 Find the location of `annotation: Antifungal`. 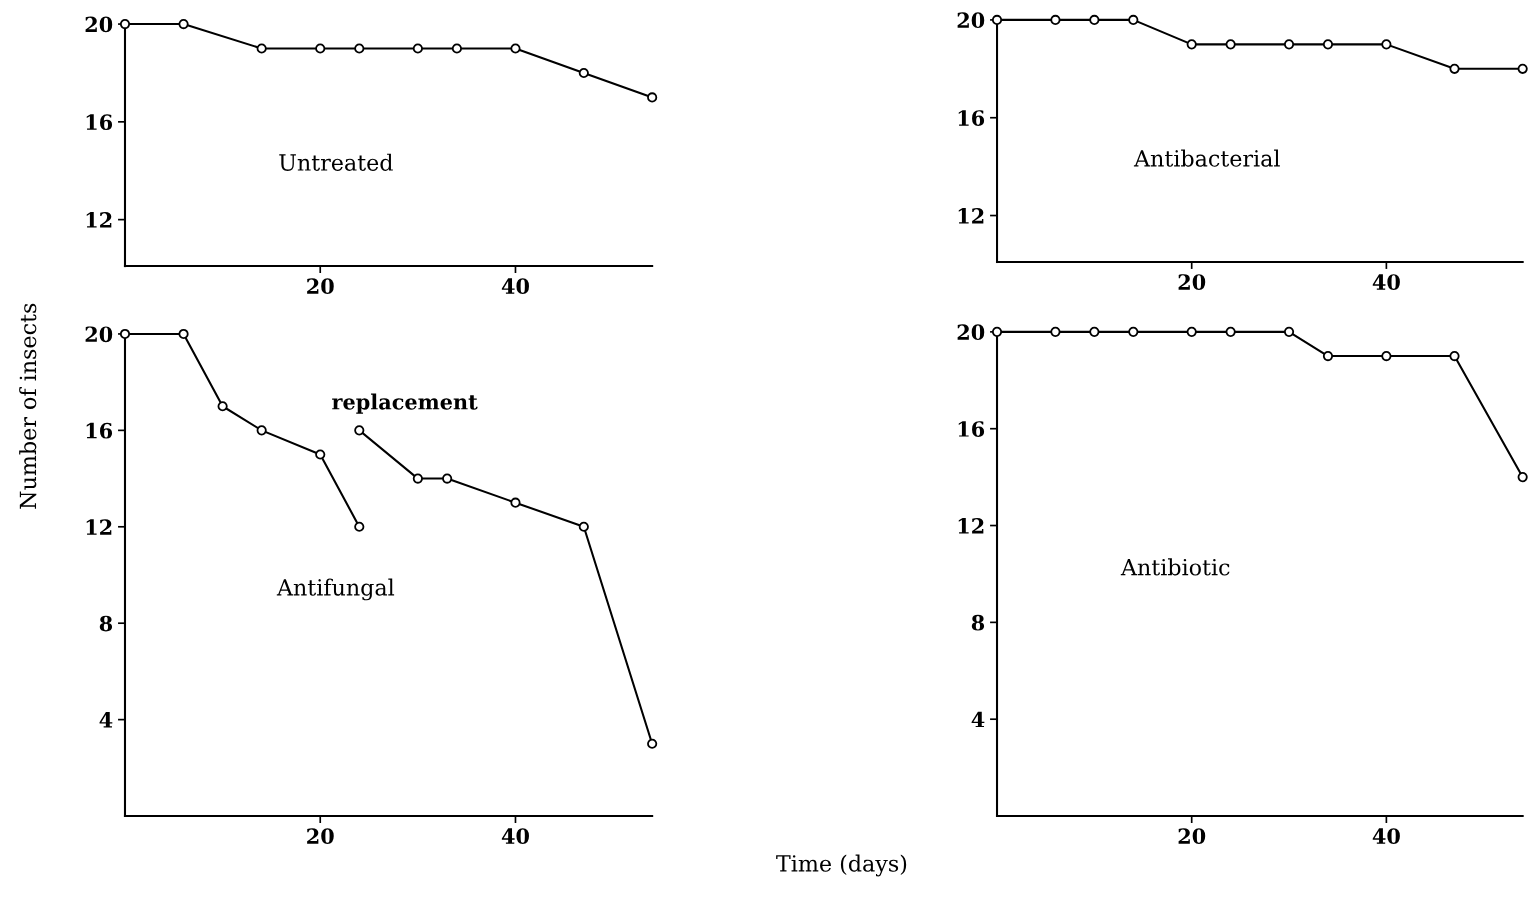

annotation: Antifungal is located at coordinates (335, 589).